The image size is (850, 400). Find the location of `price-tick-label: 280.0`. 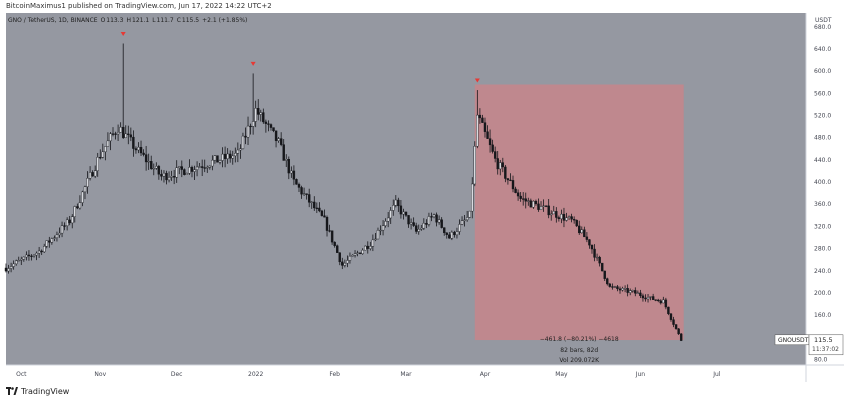

price-tick-label: 280.0 is located at coordinates (822, 249).